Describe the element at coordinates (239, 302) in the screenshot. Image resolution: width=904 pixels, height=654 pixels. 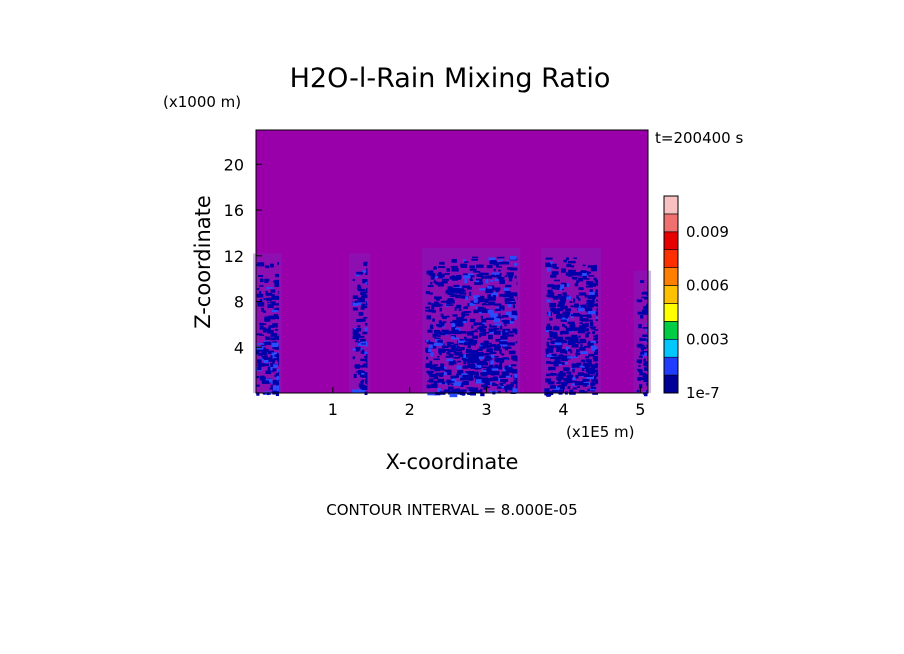
I see `y-tick-label: 8` at that location.